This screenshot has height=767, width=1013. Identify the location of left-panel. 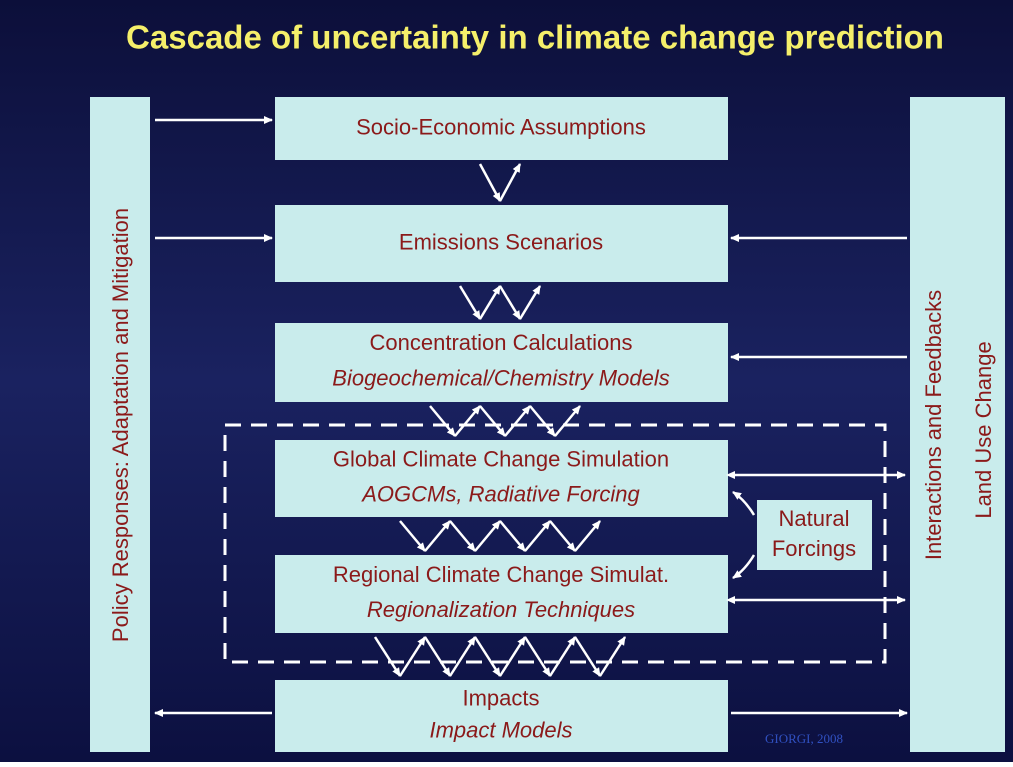
(120, 424).